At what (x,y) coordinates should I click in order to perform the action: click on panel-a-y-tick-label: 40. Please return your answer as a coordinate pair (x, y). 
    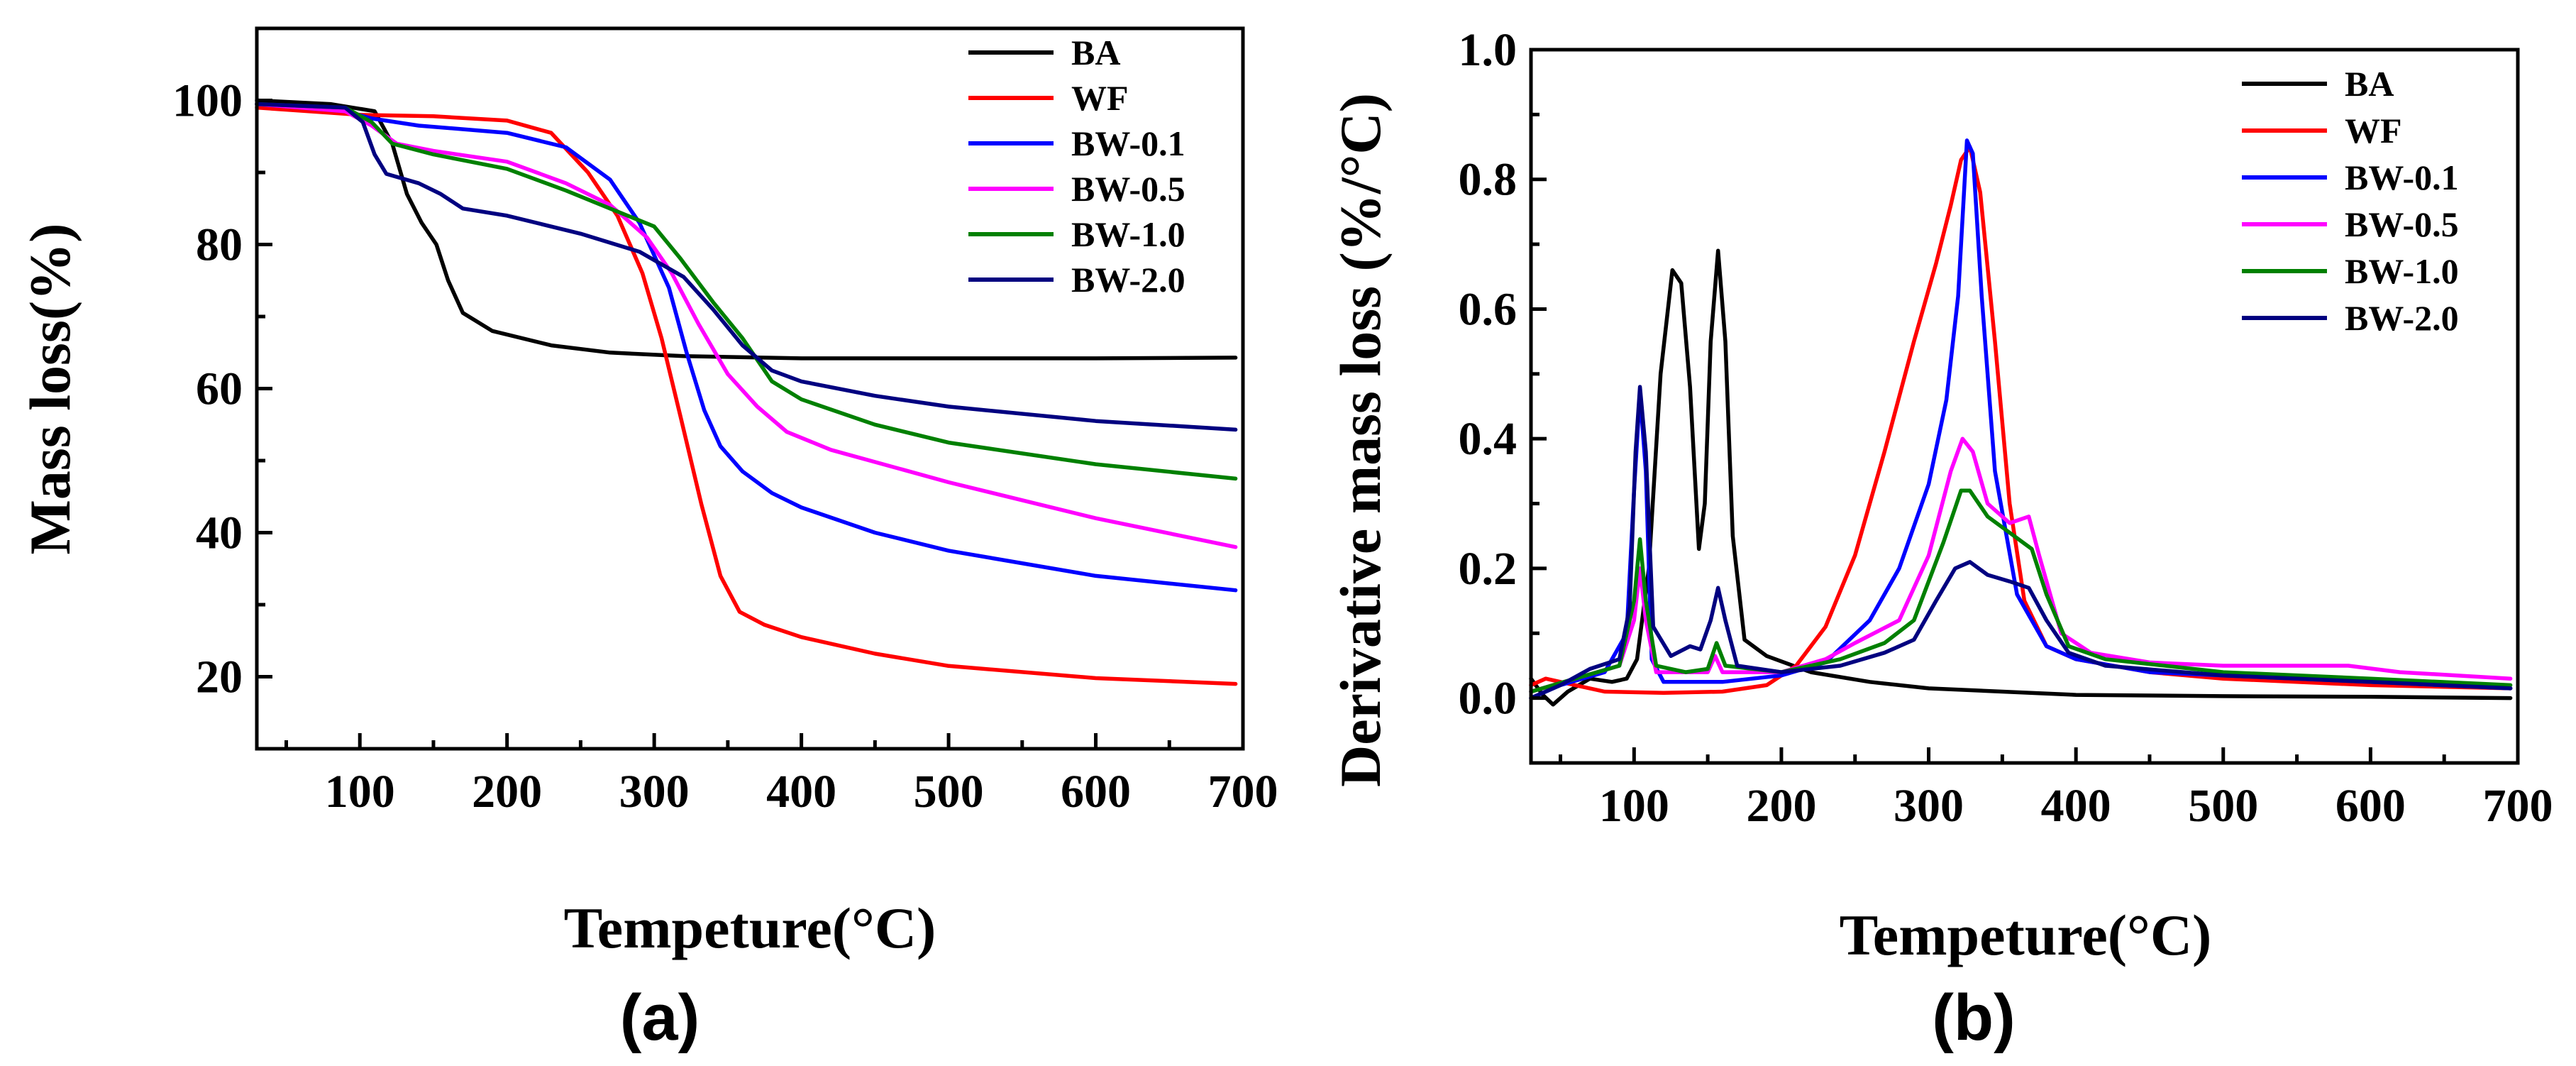
    Looking at the image, I should click on (219, 533).